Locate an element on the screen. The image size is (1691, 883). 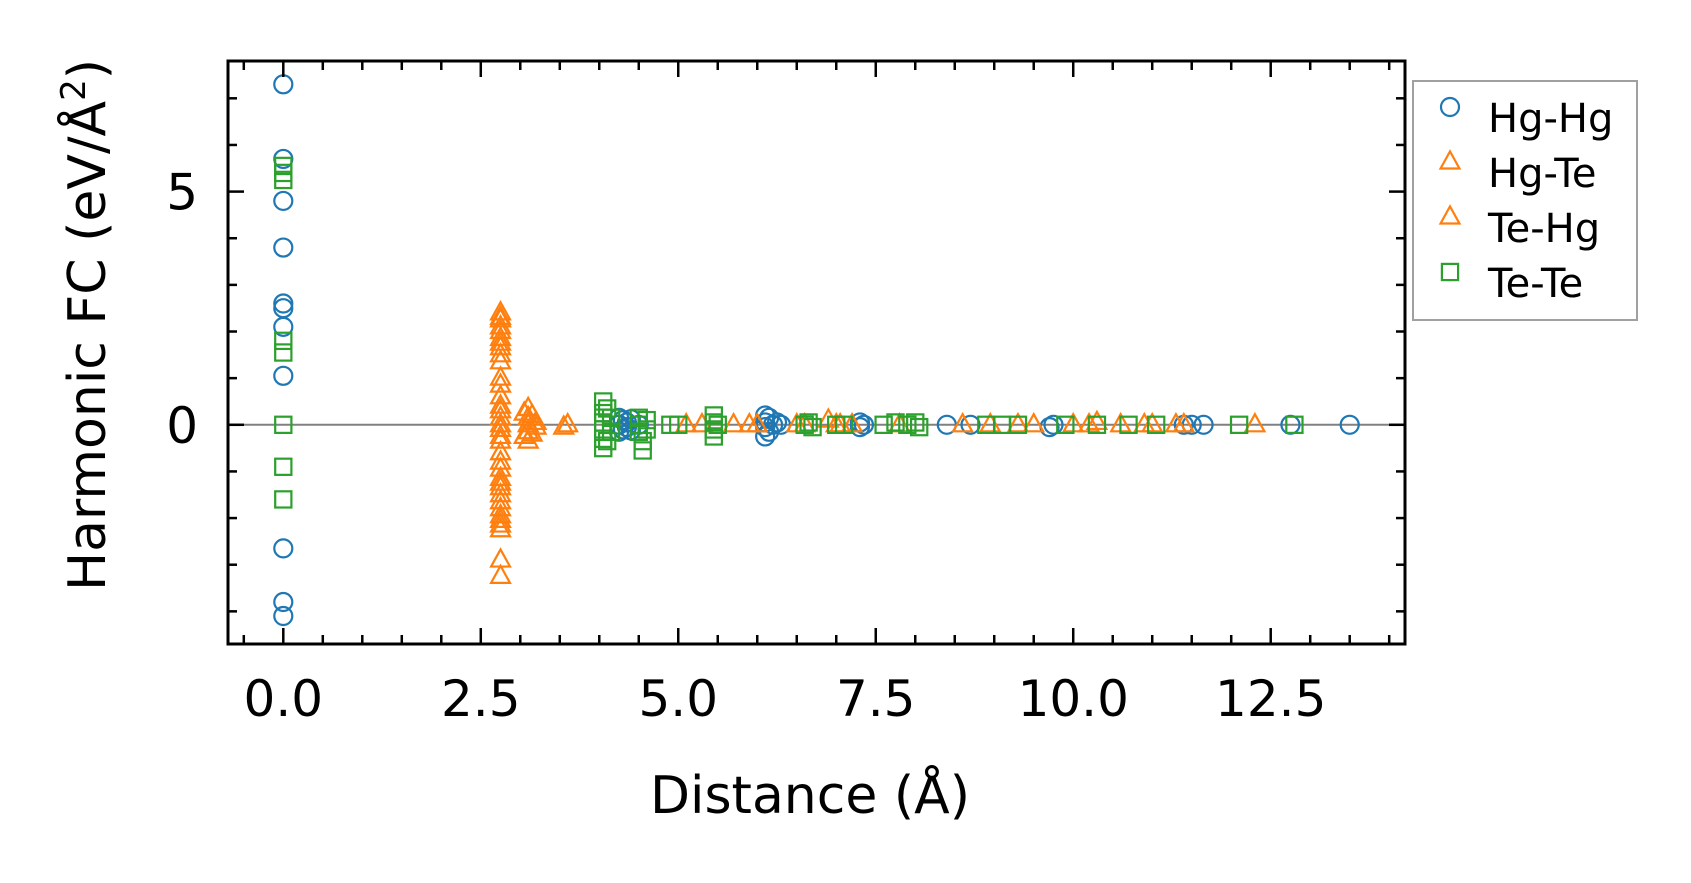
legend-entry-hg-te: Hg-Te is located at coordinates (1517, 173).